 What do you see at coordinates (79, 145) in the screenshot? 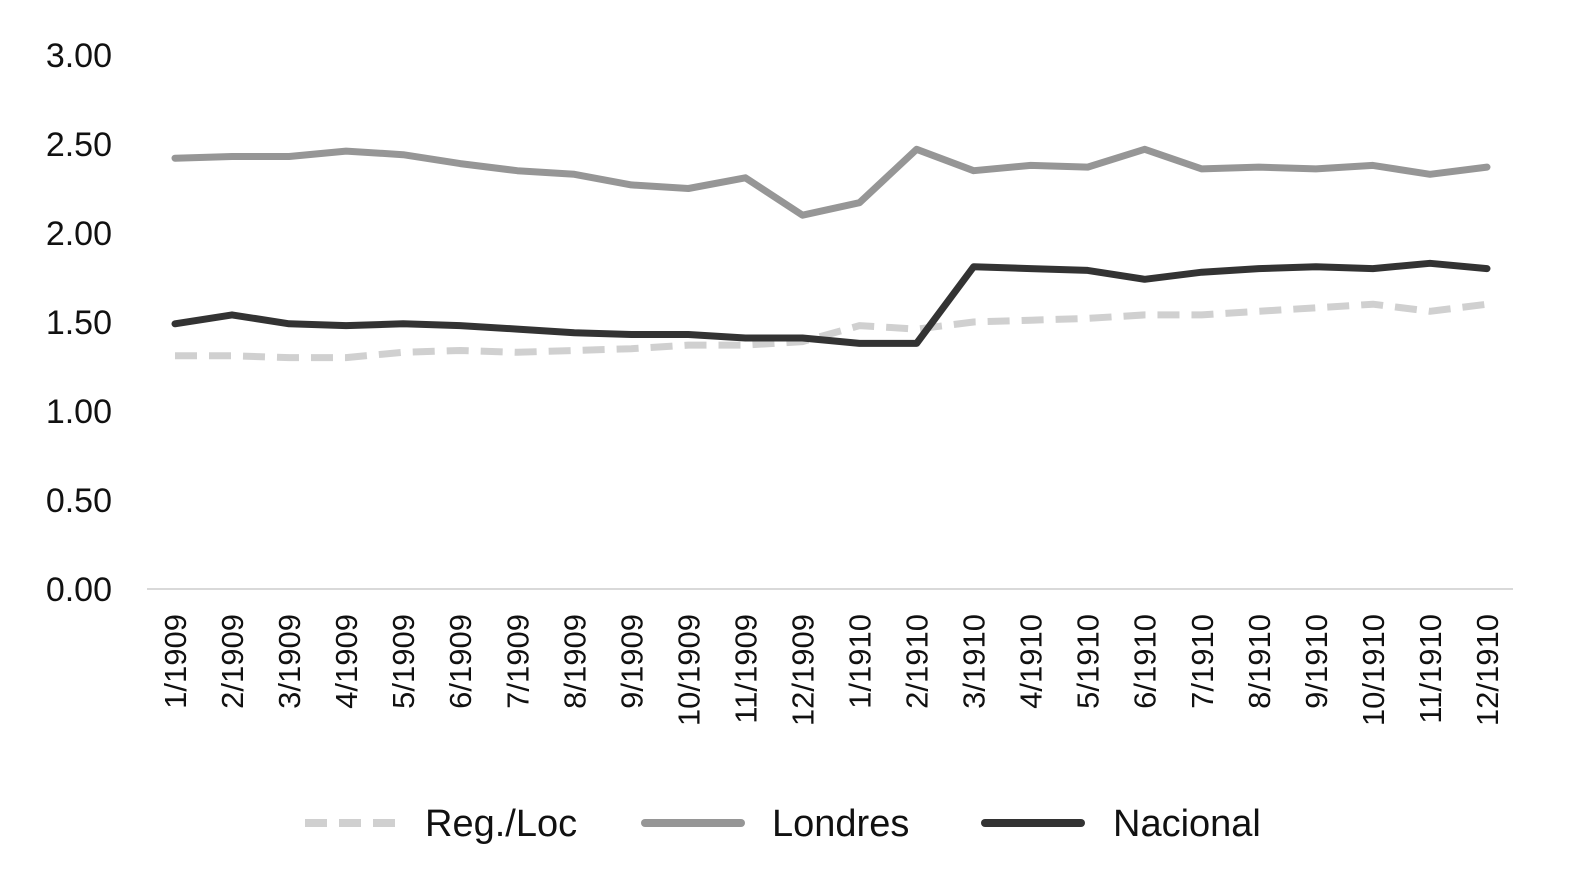
I see `y-tick-label: 2.50` at bounding box center [79, 145].